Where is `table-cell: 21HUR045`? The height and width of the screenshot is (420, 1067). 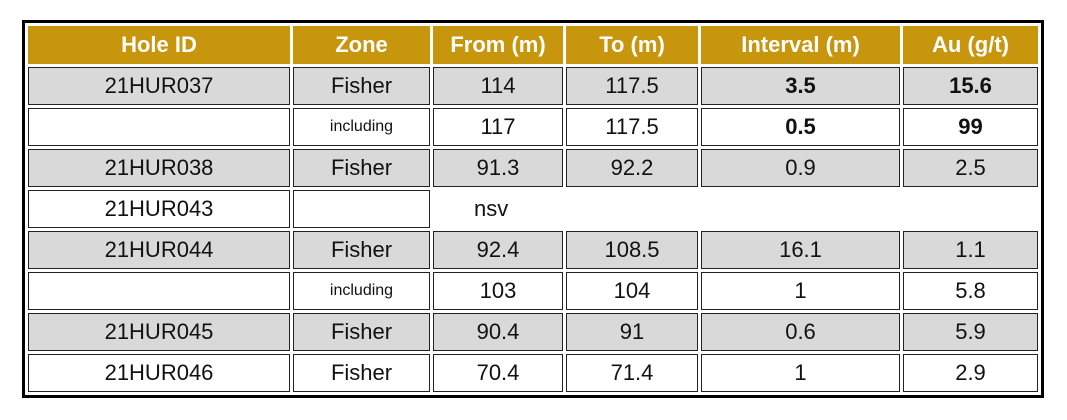 table-cell: 21HUR045 is located at coordinates (159, 332).